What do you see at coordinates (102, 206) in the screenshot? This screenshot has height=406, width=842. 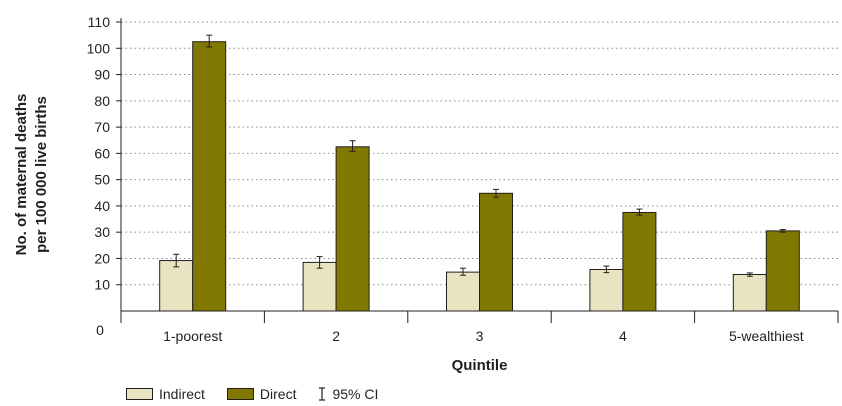 I see `y-tick-label: 40` at bounding box center [102, 206].